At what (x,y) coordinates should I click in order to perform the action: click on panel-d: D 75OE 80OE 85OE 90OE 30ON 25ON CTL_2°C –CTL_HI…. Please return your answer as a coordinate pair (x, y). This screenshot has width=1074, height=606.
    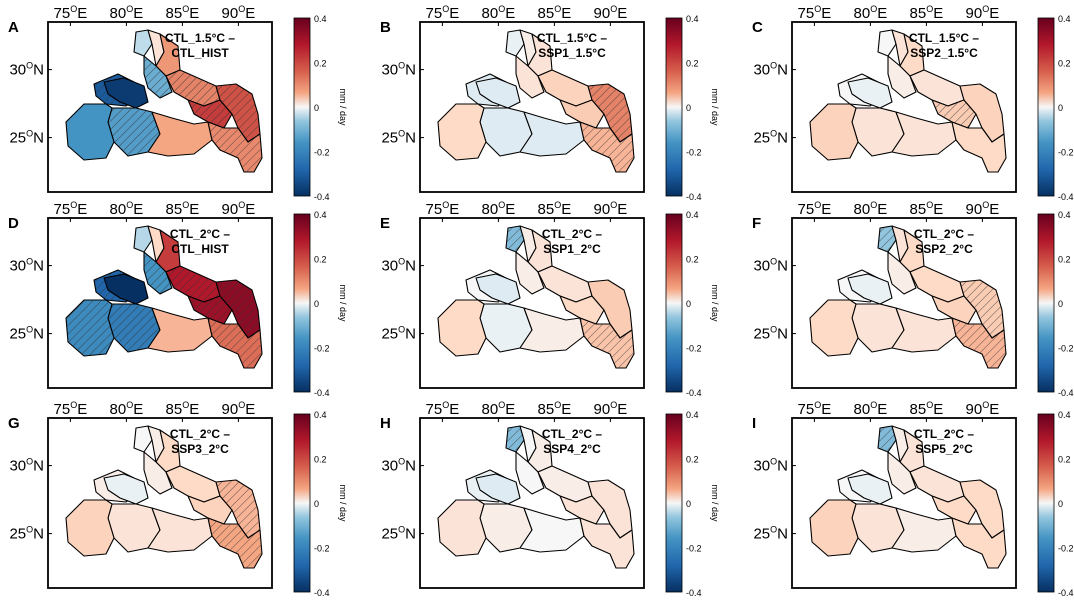
    Looking at the image, I should click on (178, 299).